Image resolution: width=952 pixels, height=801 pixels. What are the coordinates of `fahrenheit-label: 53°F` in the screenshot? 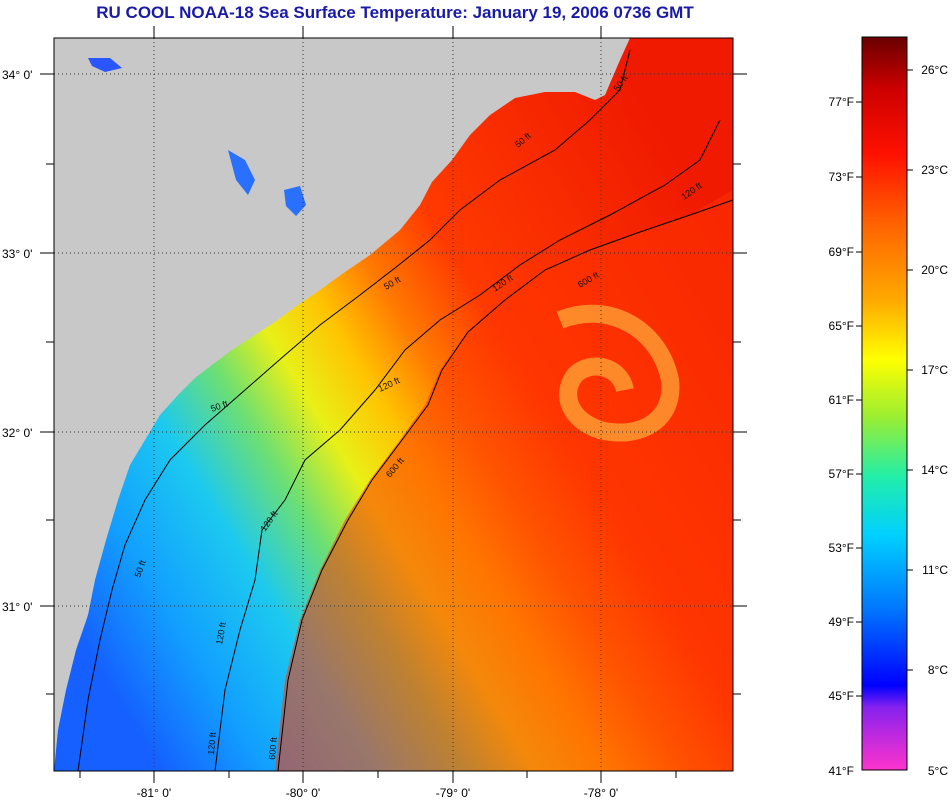 It's located at (841, 548).